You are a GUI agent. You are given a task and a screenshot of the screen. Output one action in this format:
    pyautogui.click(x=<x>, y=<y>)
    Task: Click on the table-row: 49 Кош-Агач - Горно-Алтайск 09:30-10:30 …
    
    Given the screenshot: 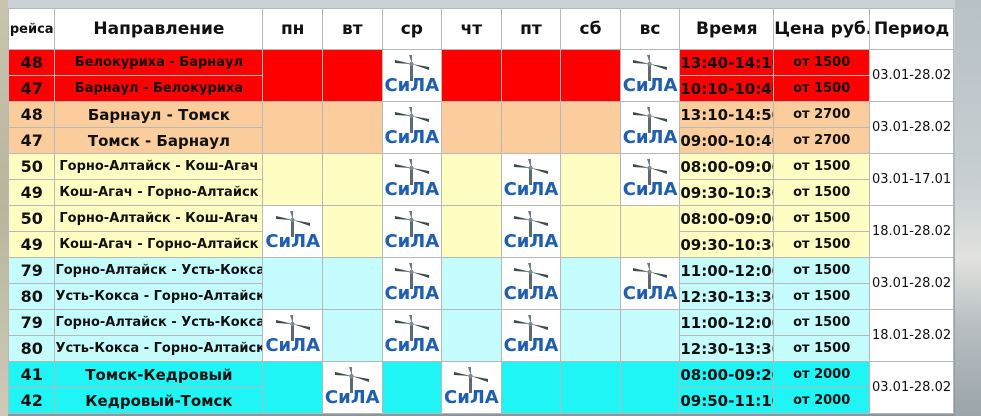 What is the action you would take?
    pyautogui.click(x=480, y=192)
    